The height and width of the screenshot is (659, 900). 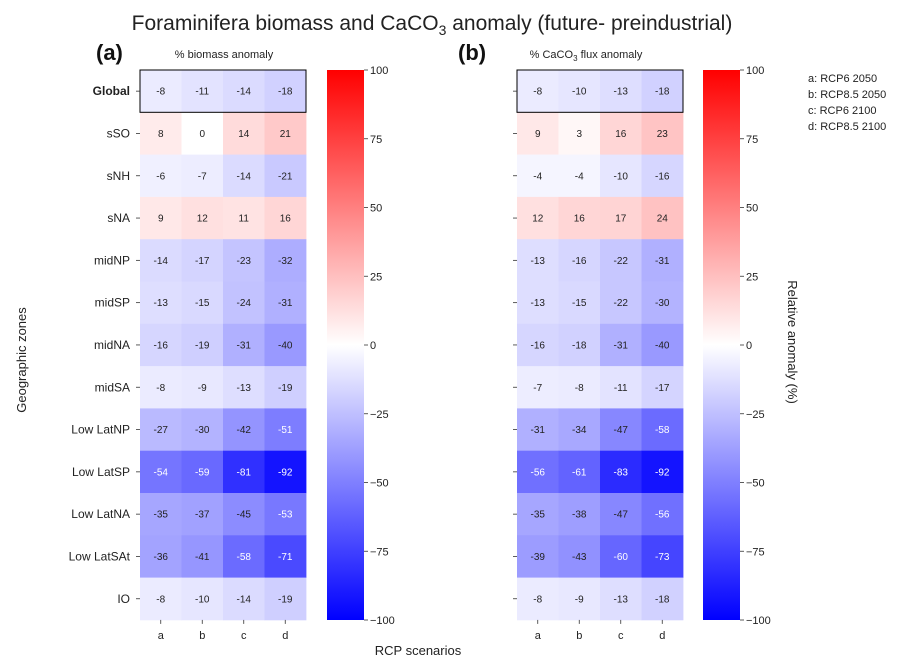 What do you see at coordinates (792, 342) in the screenshot?
I see `colorbar-label: Relative anomaly (%)` at bounding box center [792, 342].